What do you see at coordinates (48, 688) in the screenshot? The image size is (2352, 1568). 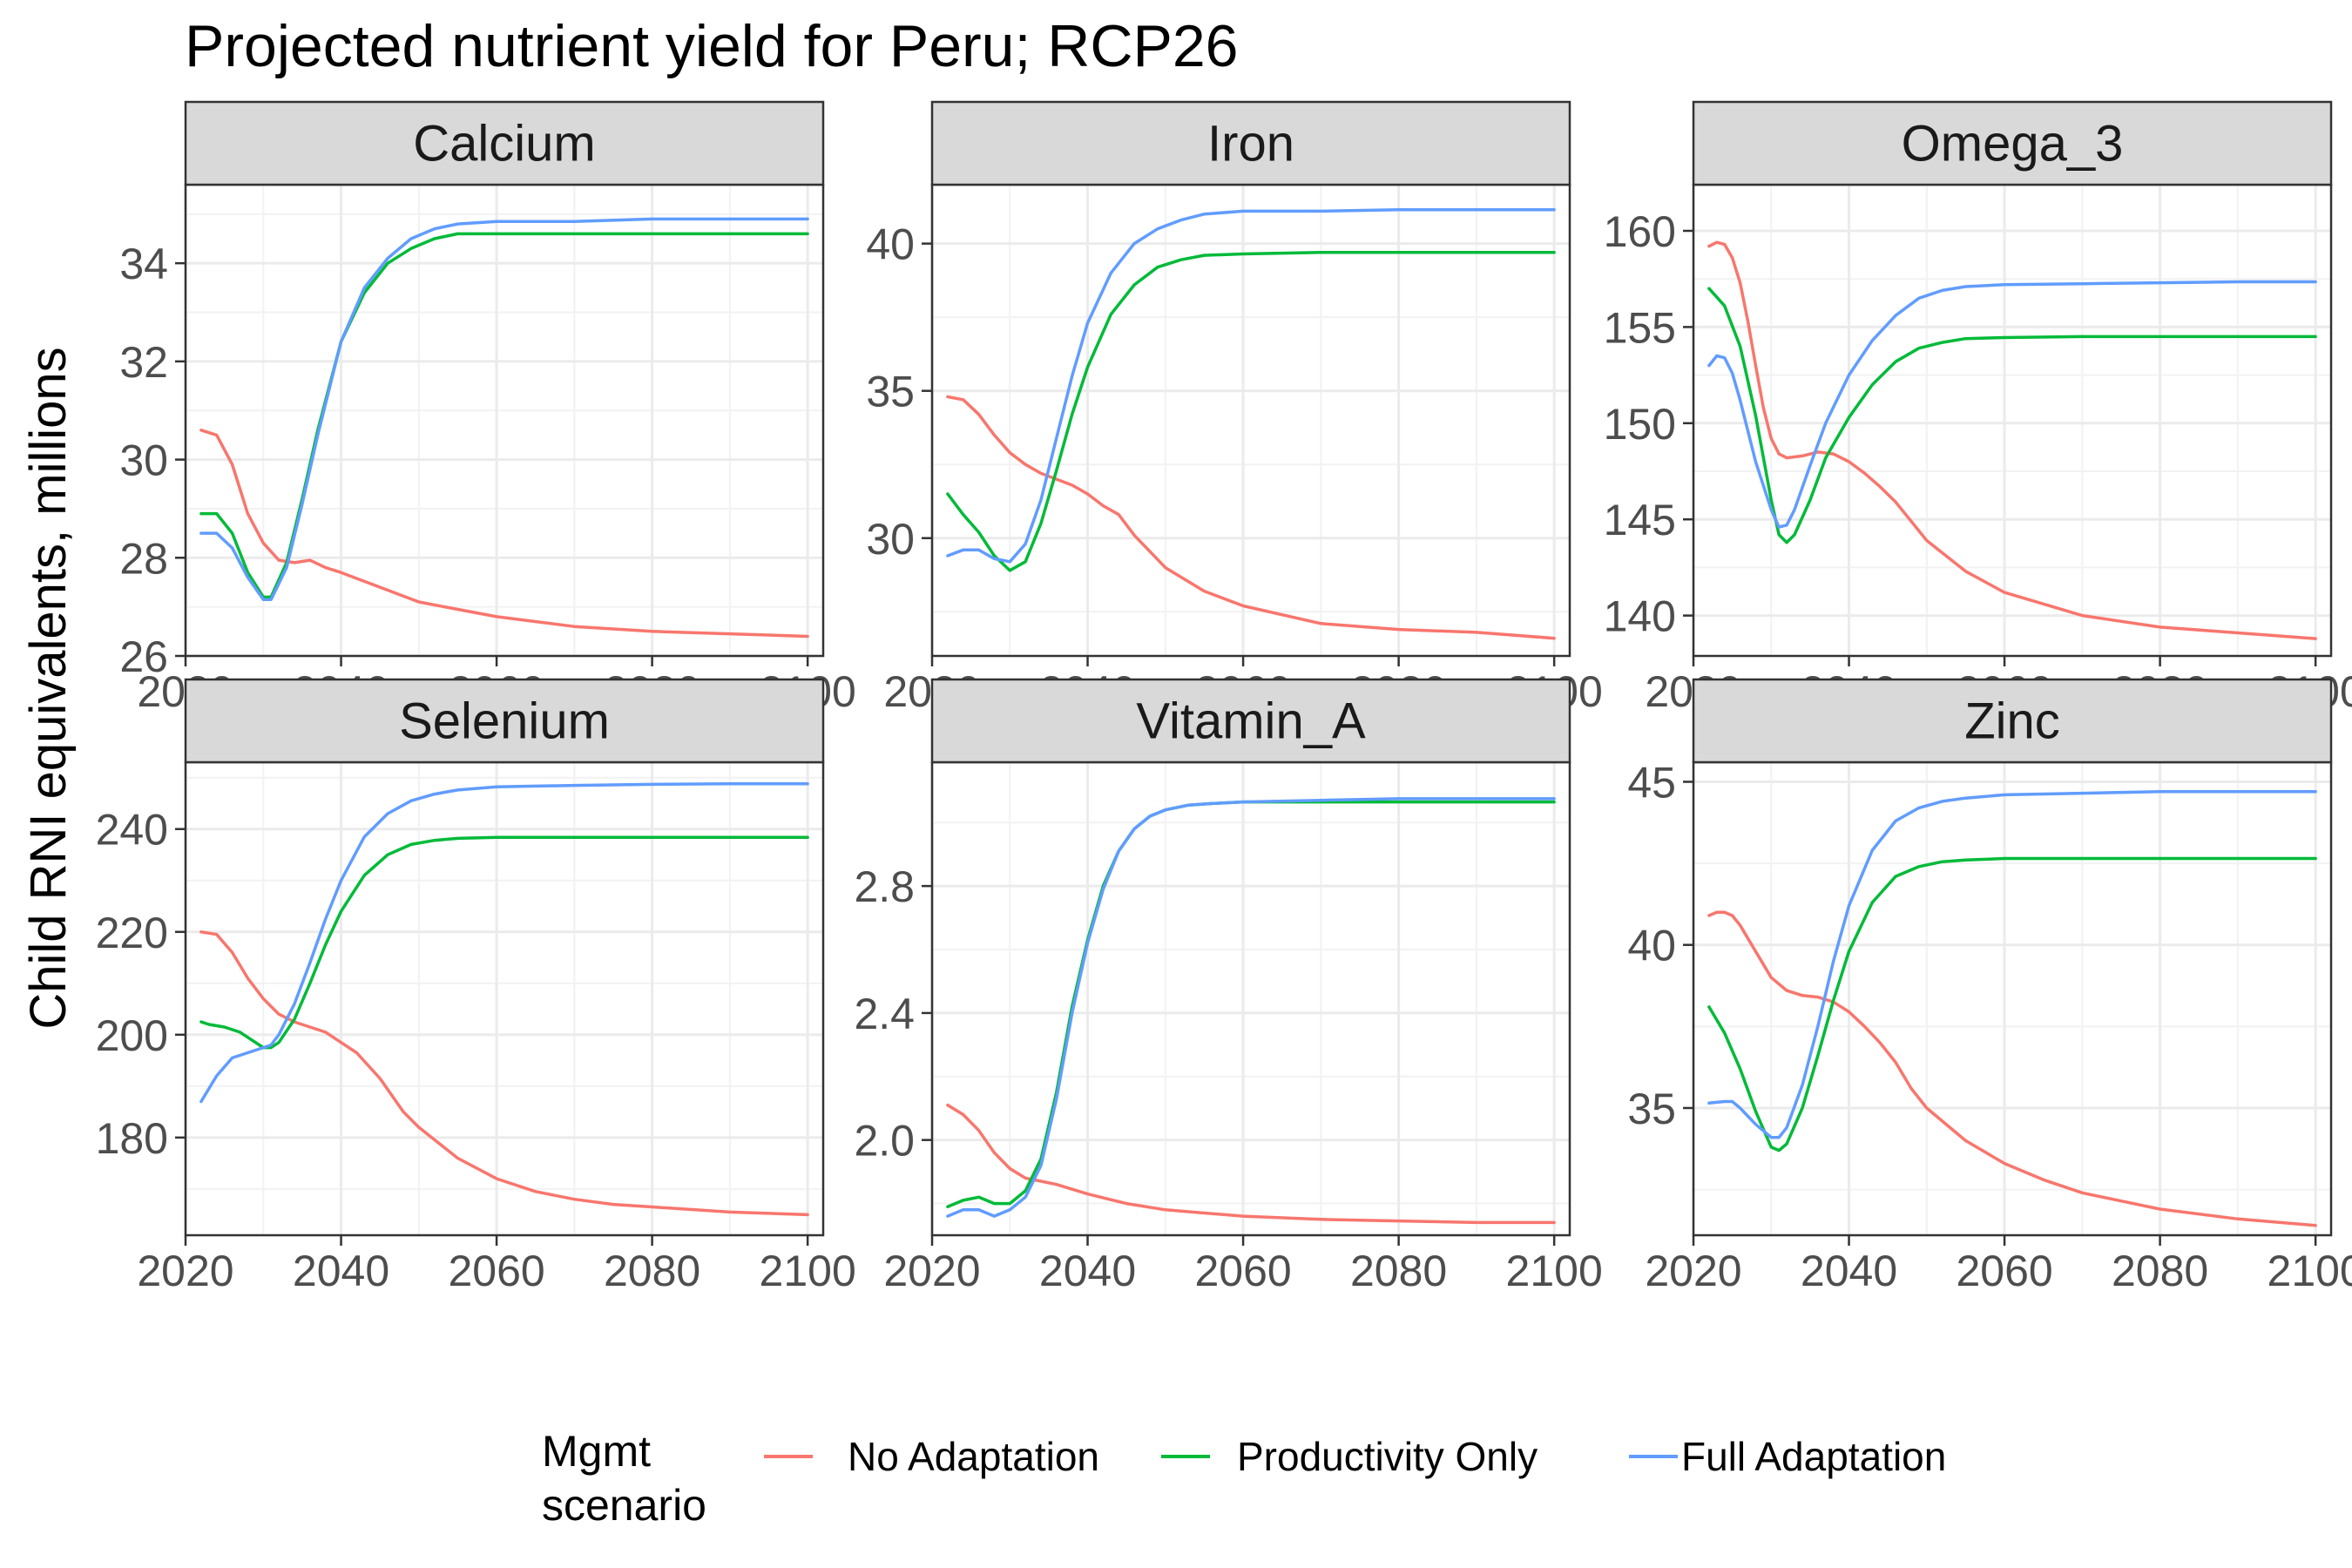 I see `y-axis-title: Child RNI equivalents, millions` at bounding box center [48, 688].